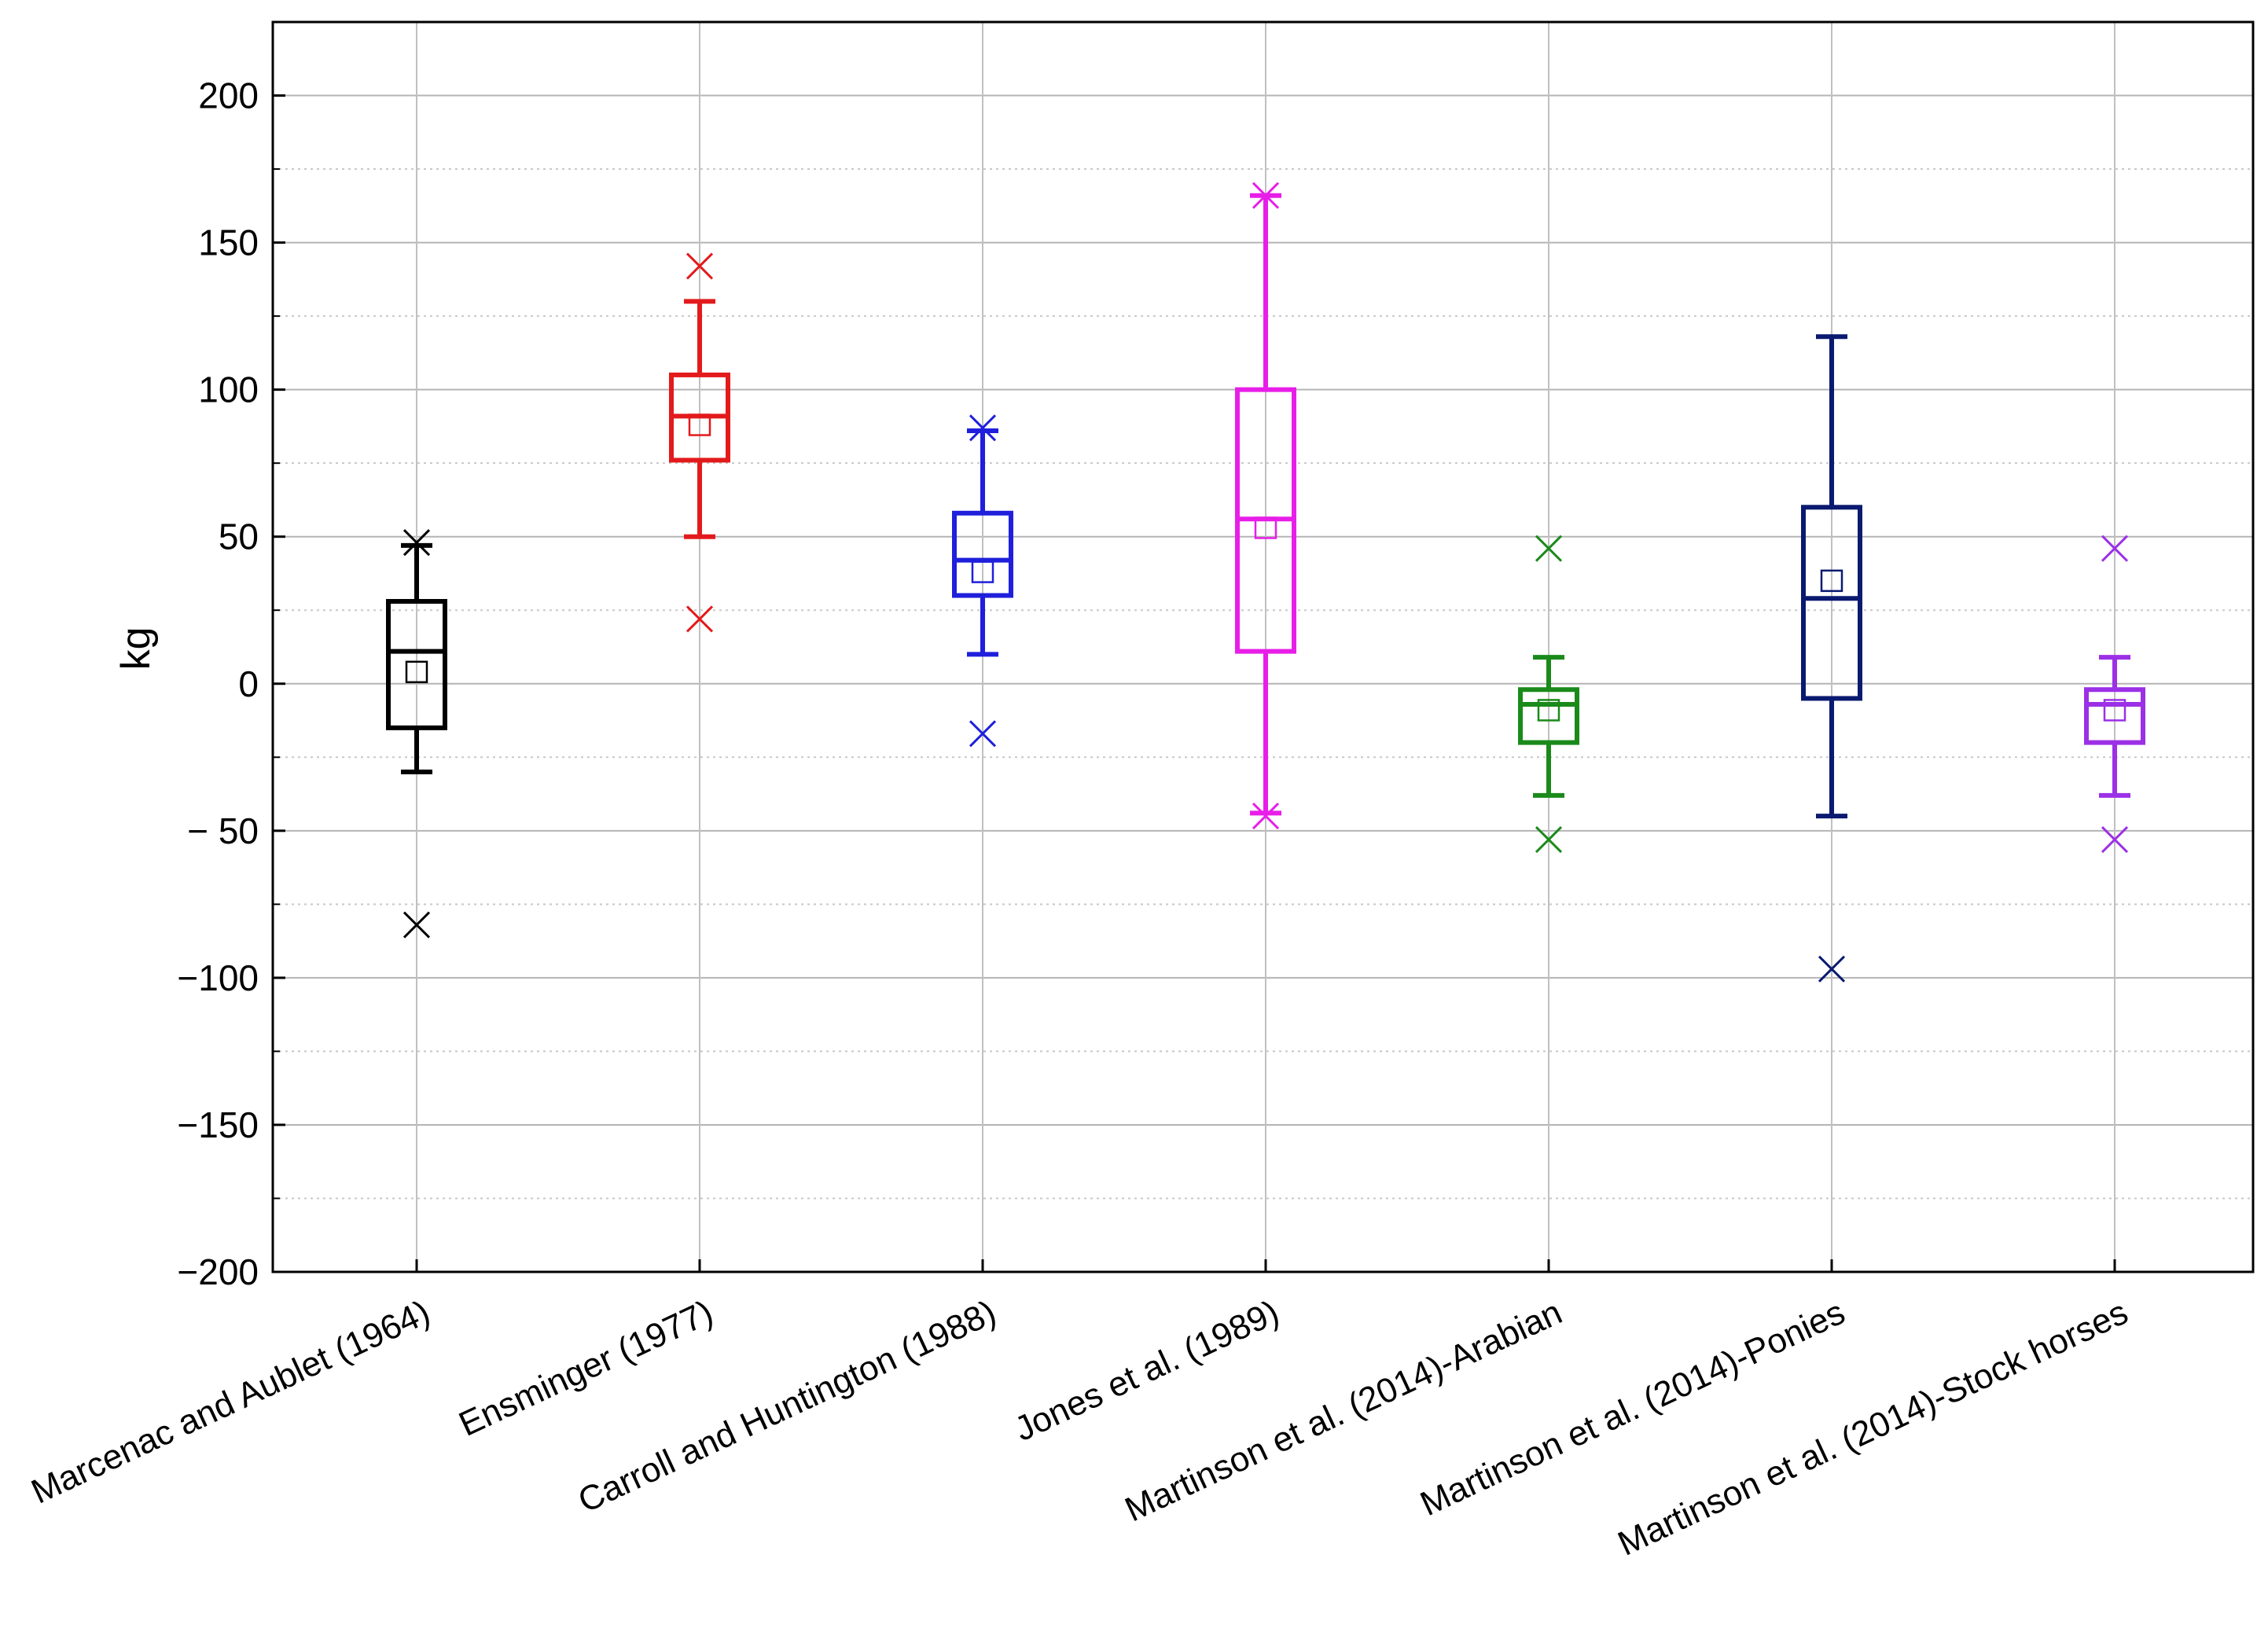 This screenshot has width=2268, height=1650. Describe the element at coordinates (218, 1271) in the screenshot. I see `y-tick-label: −200` at that location.